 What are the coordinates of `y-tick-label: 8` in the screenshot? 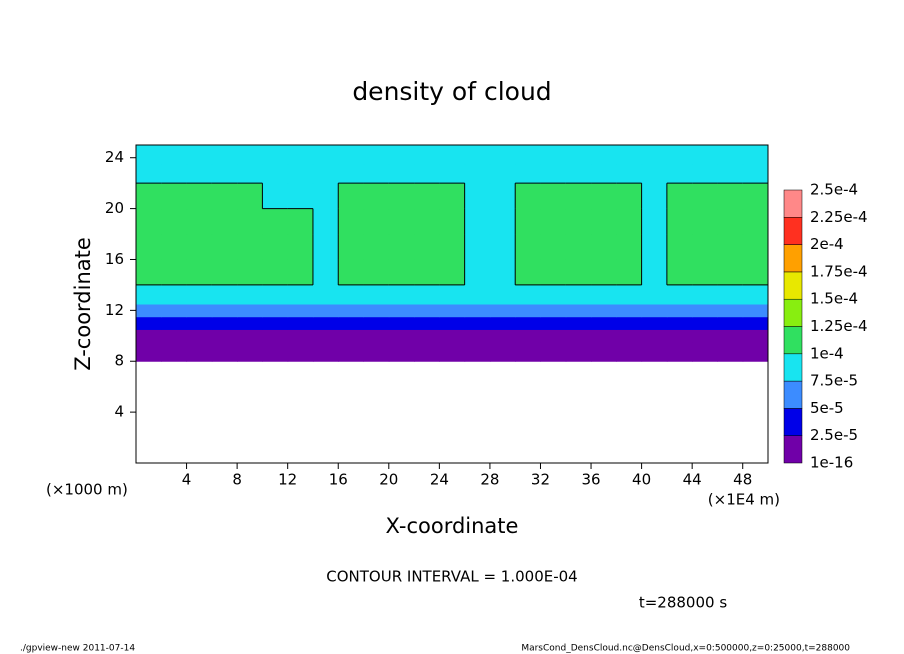 It's located at (119, 361).